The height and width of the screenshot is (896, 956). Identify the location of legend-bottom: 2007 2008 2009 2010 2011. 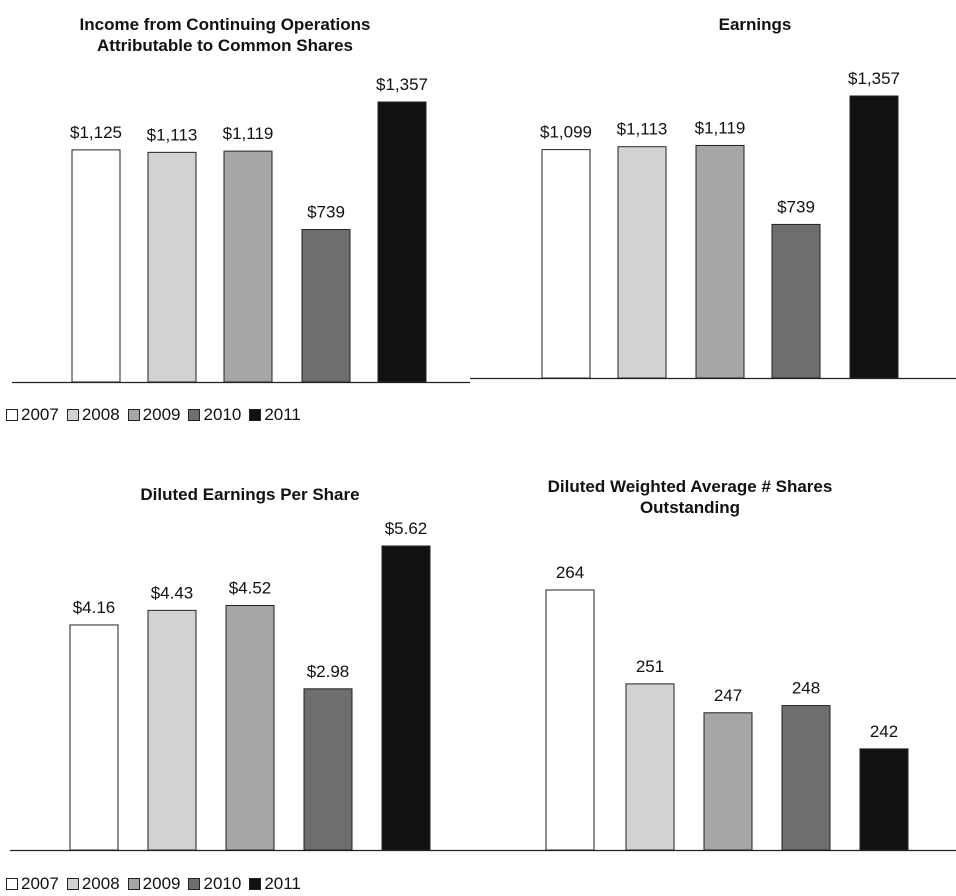
(157, 884).